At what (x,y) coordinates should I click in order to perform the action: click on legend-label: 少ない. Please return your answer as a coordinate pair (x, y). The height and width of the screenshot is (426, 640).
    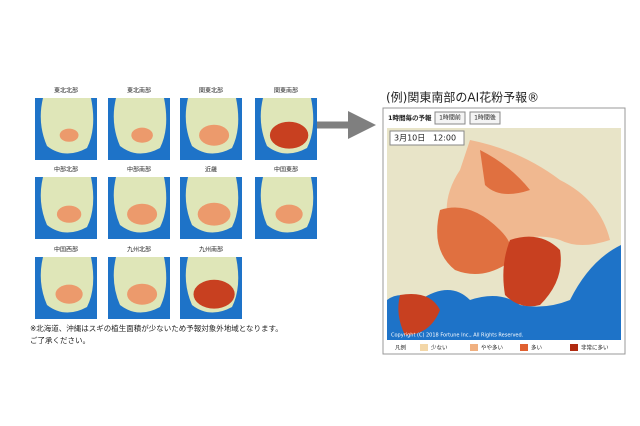
    Looking at the image, I should click on (439, 348).